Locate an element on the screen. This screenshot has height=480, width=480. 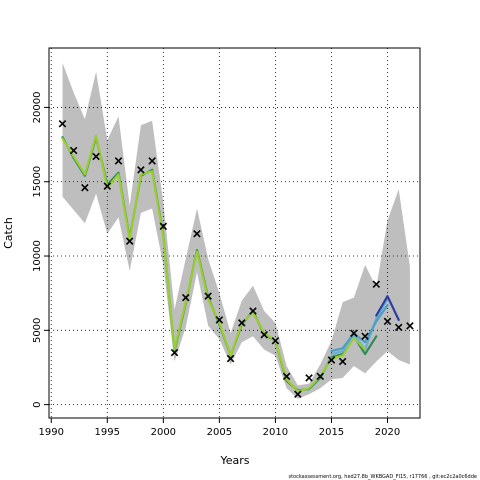
y-tick-label-5000: 5000 is located at coordinates (37, 330).